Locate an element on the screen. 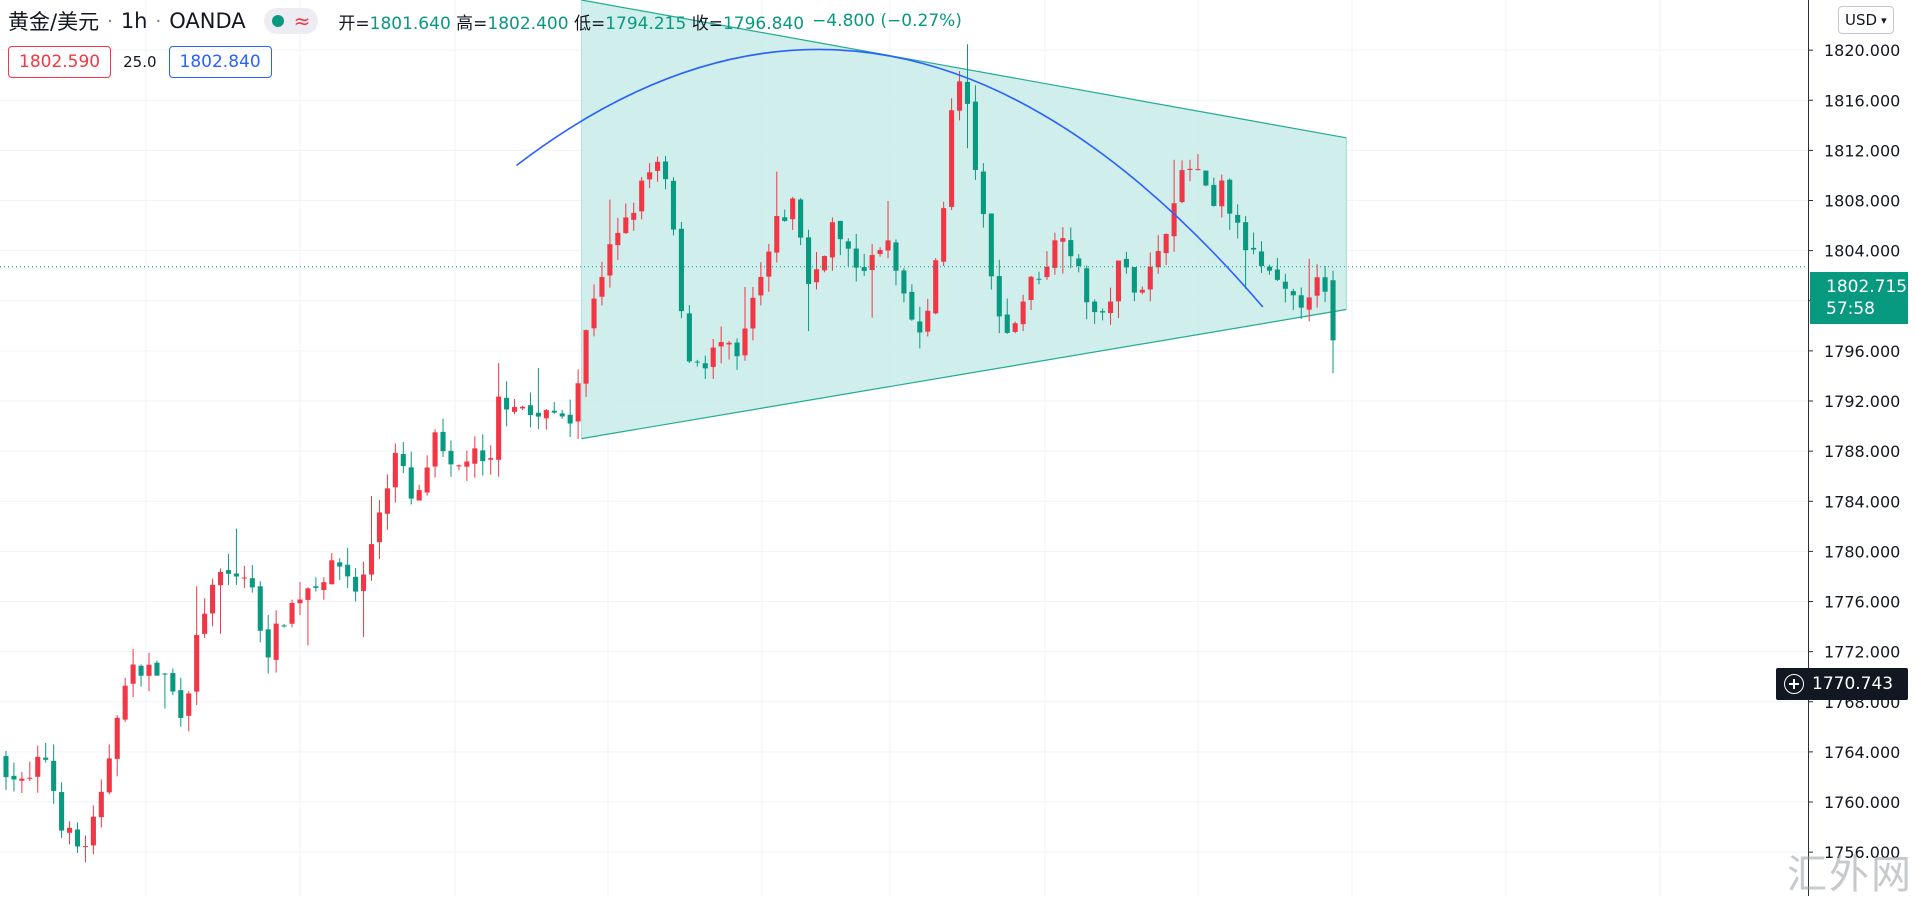 This screenshot has width=1915, height=900. tilde-icon: ≈ is located at coordinates (302, 21).